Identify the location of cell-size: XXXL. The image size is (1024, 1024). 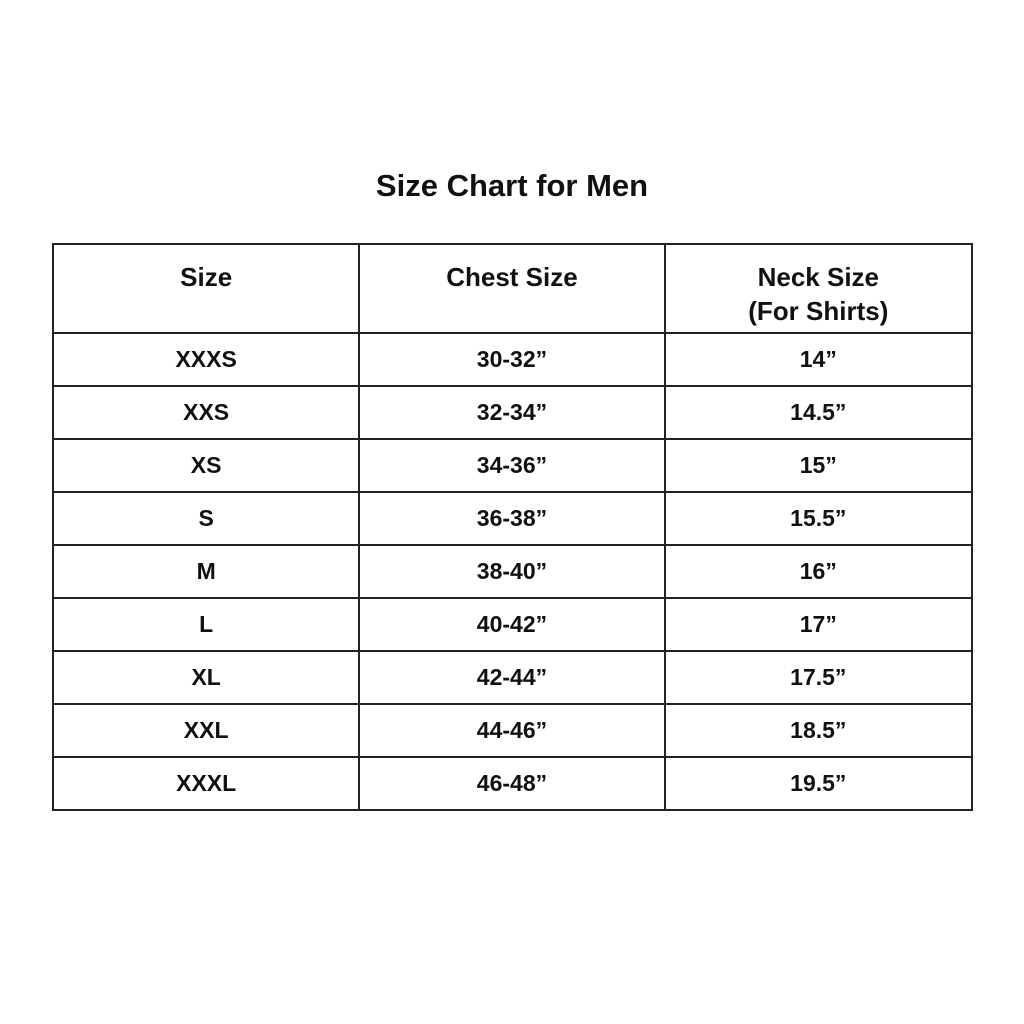
(206, 783).